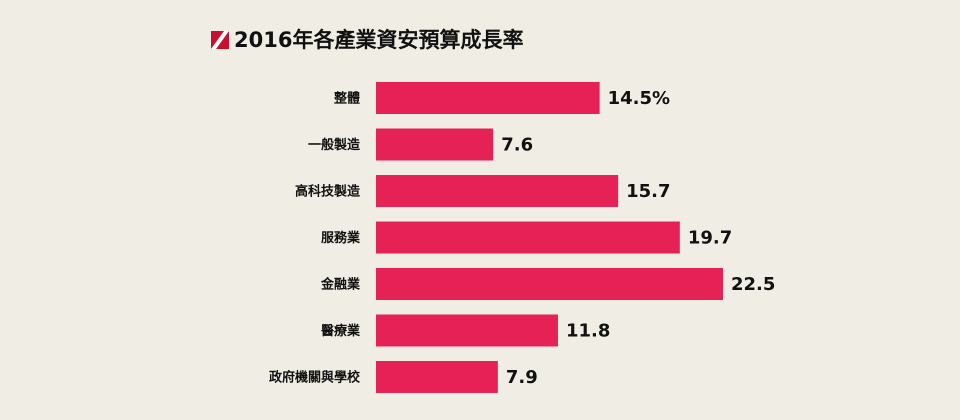  Describe the element at coordinates (639, 98) in the screenshot. I see `value-label: 14.5%` at that location.